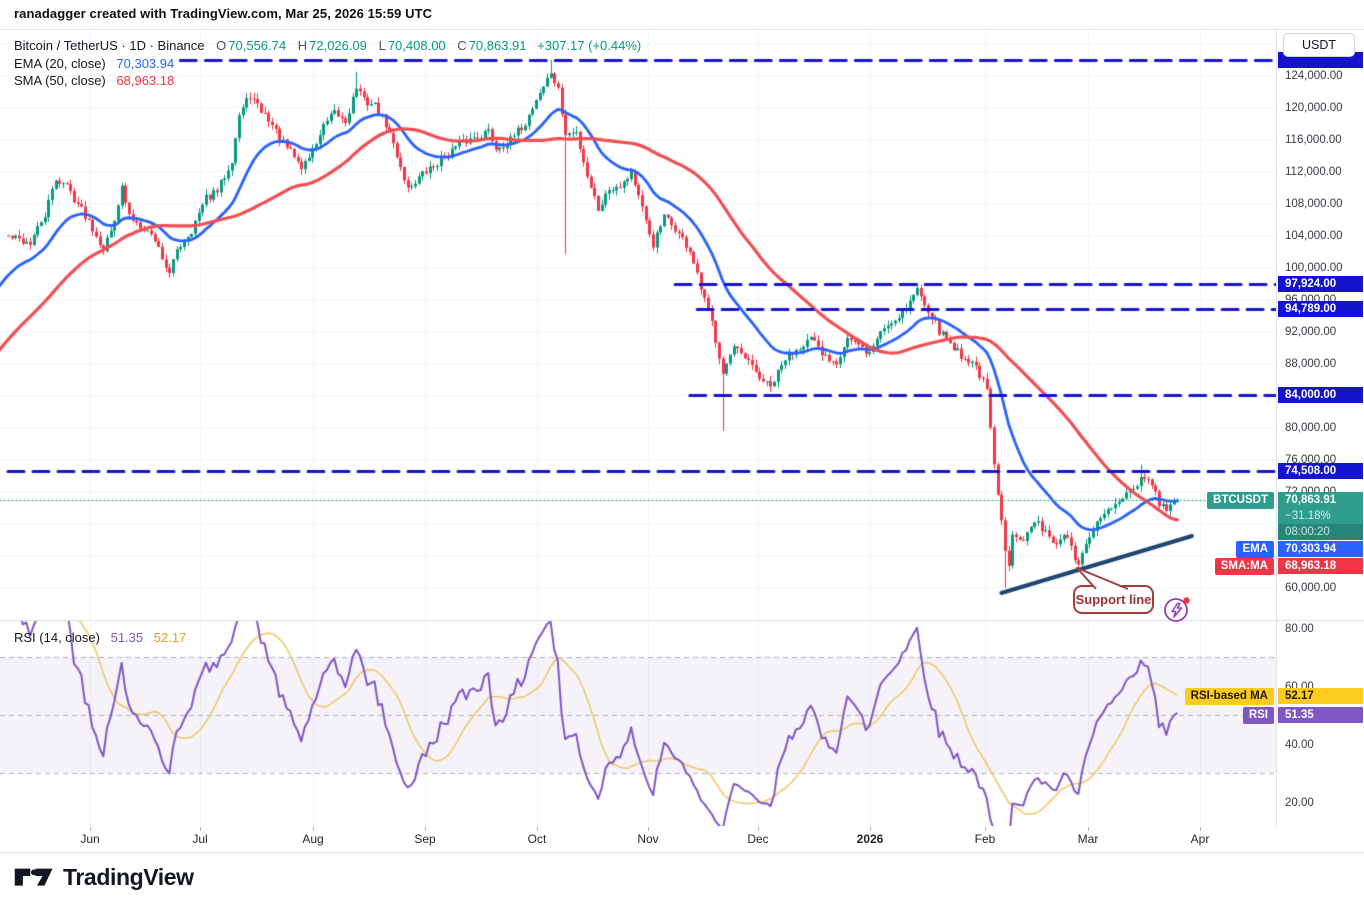 The image size is (1364, 912). Describe the element at coordinates (1314, 204) in the screenshot. I see `price-axis-tick: 108,000.00` at that location.